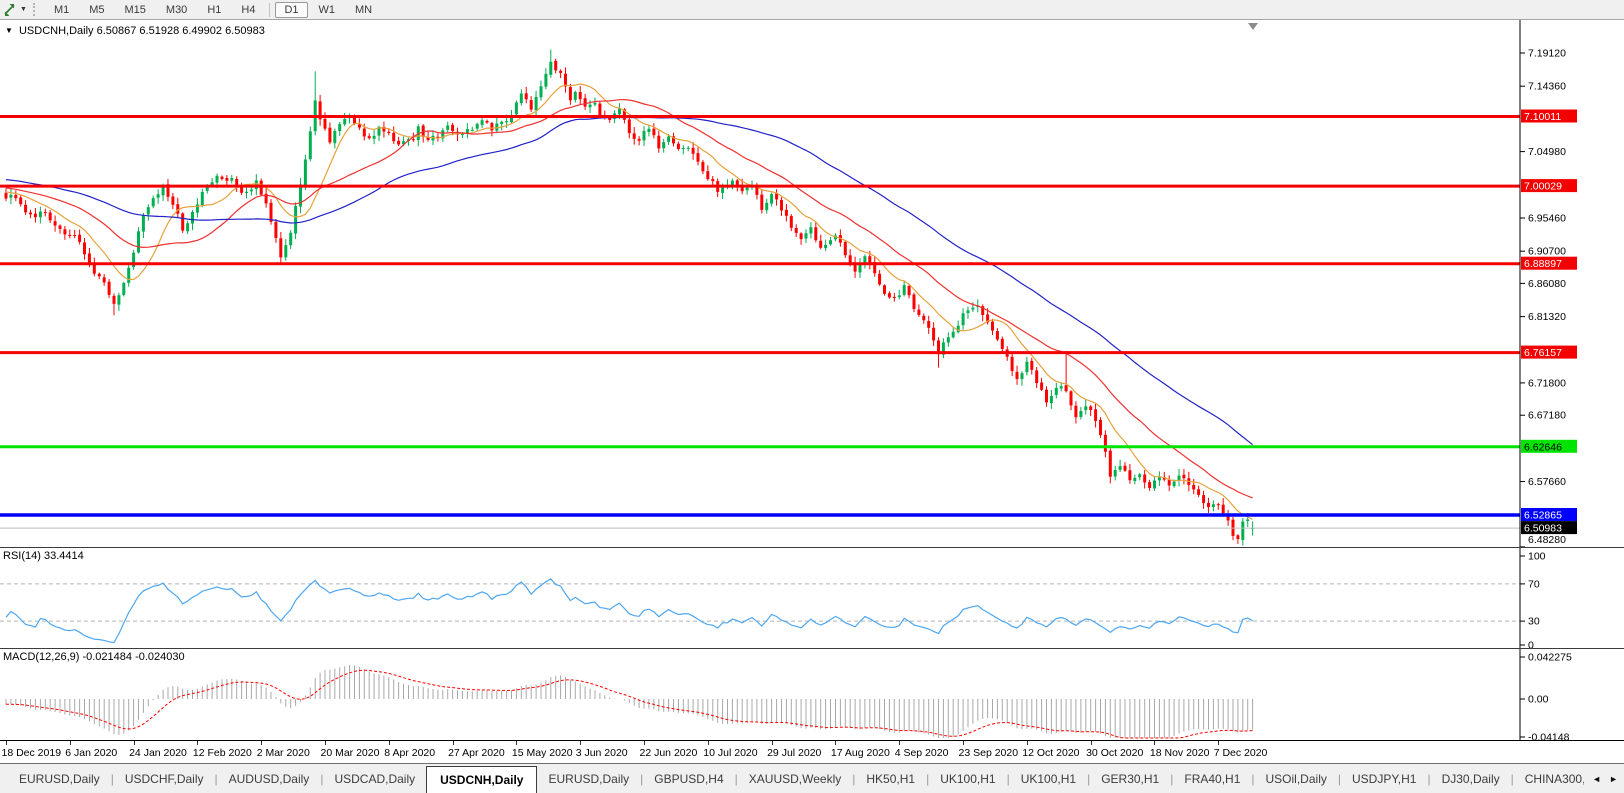 The width and height of the screenshot is (1624, 793). What do you see at coordinates (269, 778) in the screenshot?
I see `tab-audusd-daily: AUDUSD,Daily` at bounding box center [269, 778].